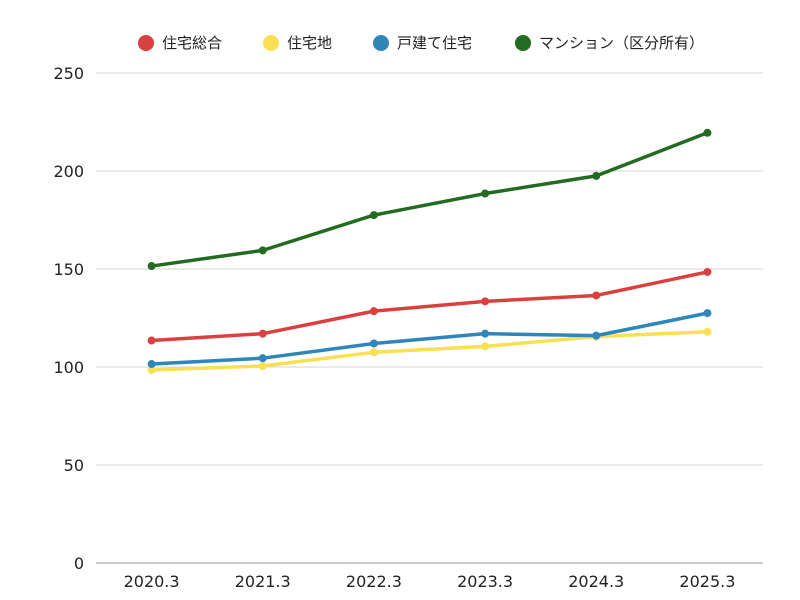 Image resolution: width=800 pixels, height=600 pixels. I want to click on y-tick-label: 250, so click(68, 73).